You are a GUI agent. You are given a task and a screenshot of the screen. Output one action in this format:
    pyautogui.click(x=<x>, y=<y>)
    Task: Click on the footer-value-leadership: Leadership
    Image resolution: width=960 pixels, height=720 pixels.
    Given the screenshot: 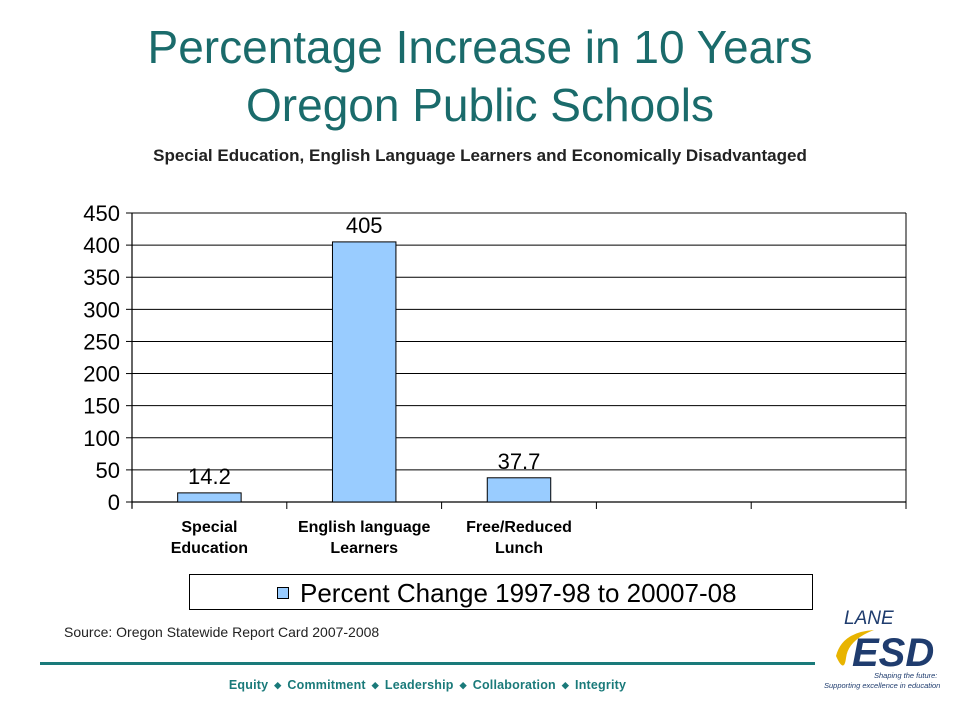 What is the action you would take?
    pyautogui.click(x=419, y=685)
    